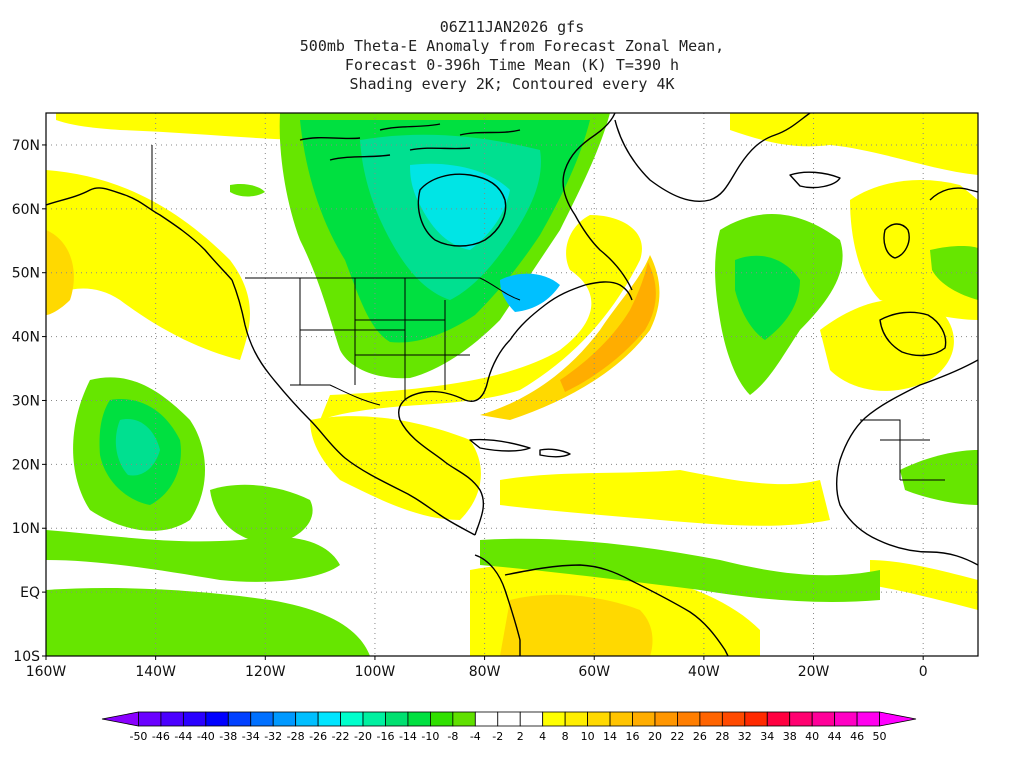 This screenshot has width=1024, height=768. I want to click on shade-atlantic-orange, so click(608, 327).